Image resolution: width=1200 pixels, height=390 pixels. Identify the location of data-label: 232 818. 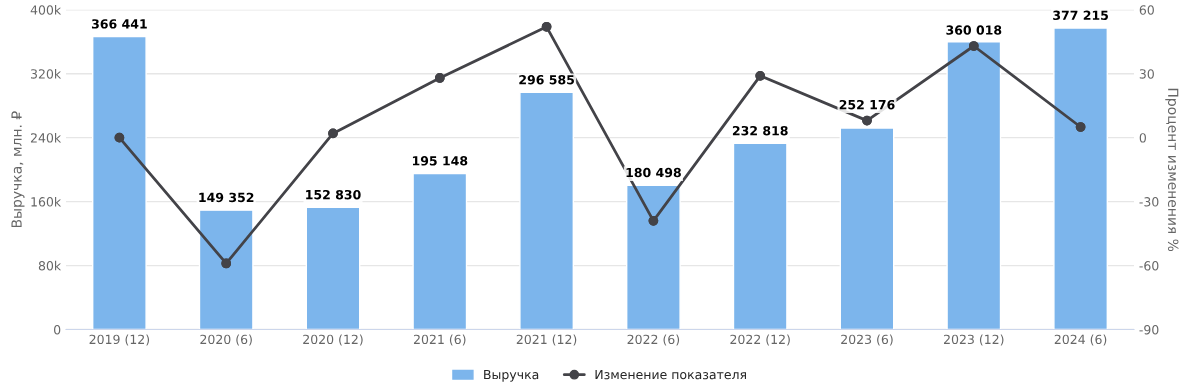
(760, 130).